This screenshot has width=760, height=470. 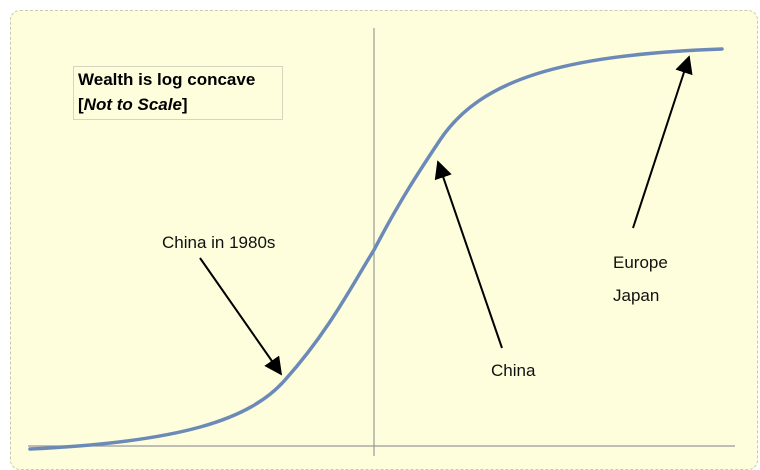 I want to click on legend-box: Wealth is log concave [Not to Scale], so click(x=178, y=93).